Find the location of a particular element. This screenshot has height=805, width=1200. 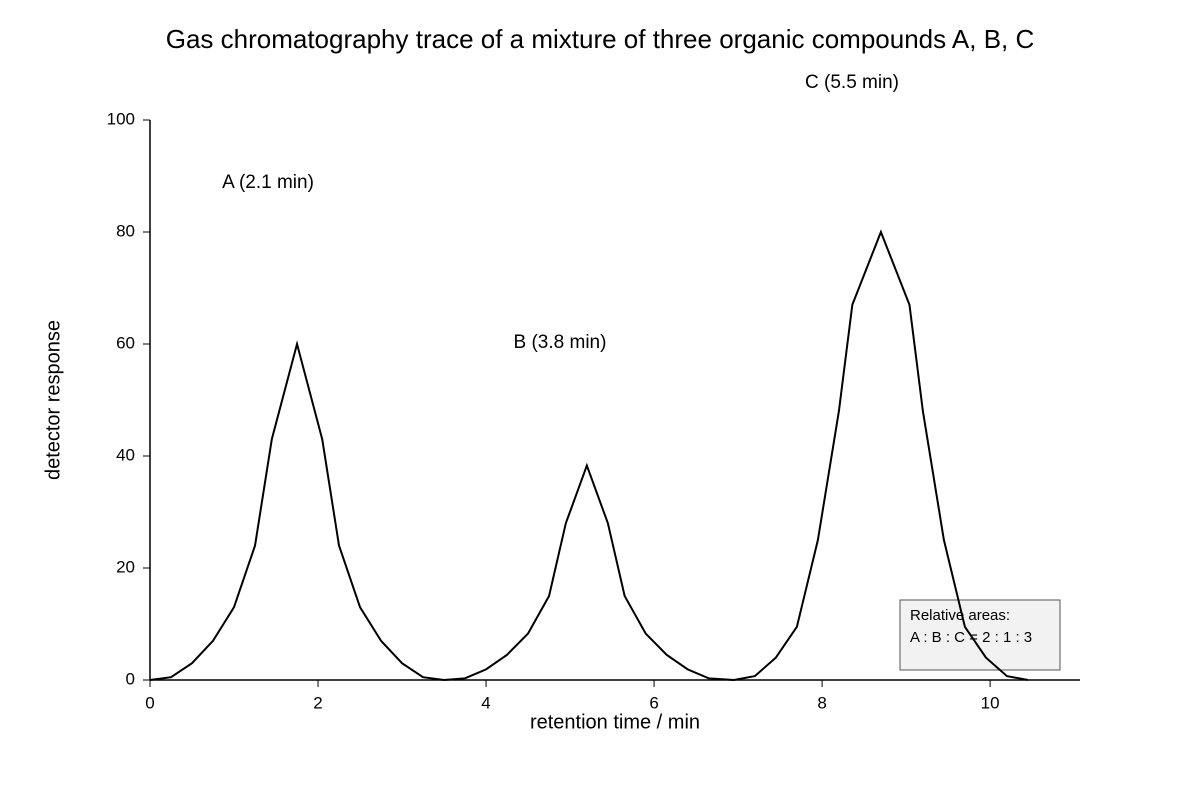

peak-annotation: C (5.5 min) is located at coordinates (852, 82).